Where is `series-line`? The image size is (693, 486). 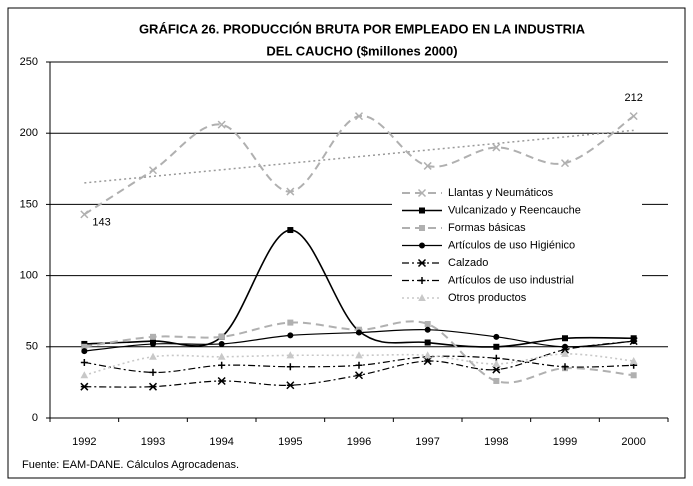
series-line is located at coordinates (359, 365).